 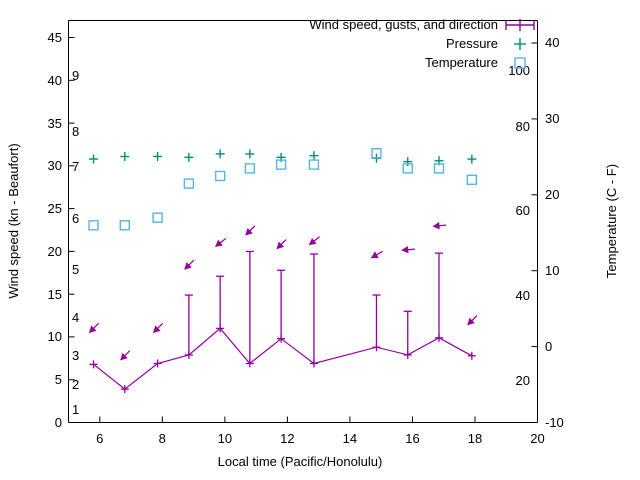 I want to click on wind-speed-line, so click(x=283, y=358).